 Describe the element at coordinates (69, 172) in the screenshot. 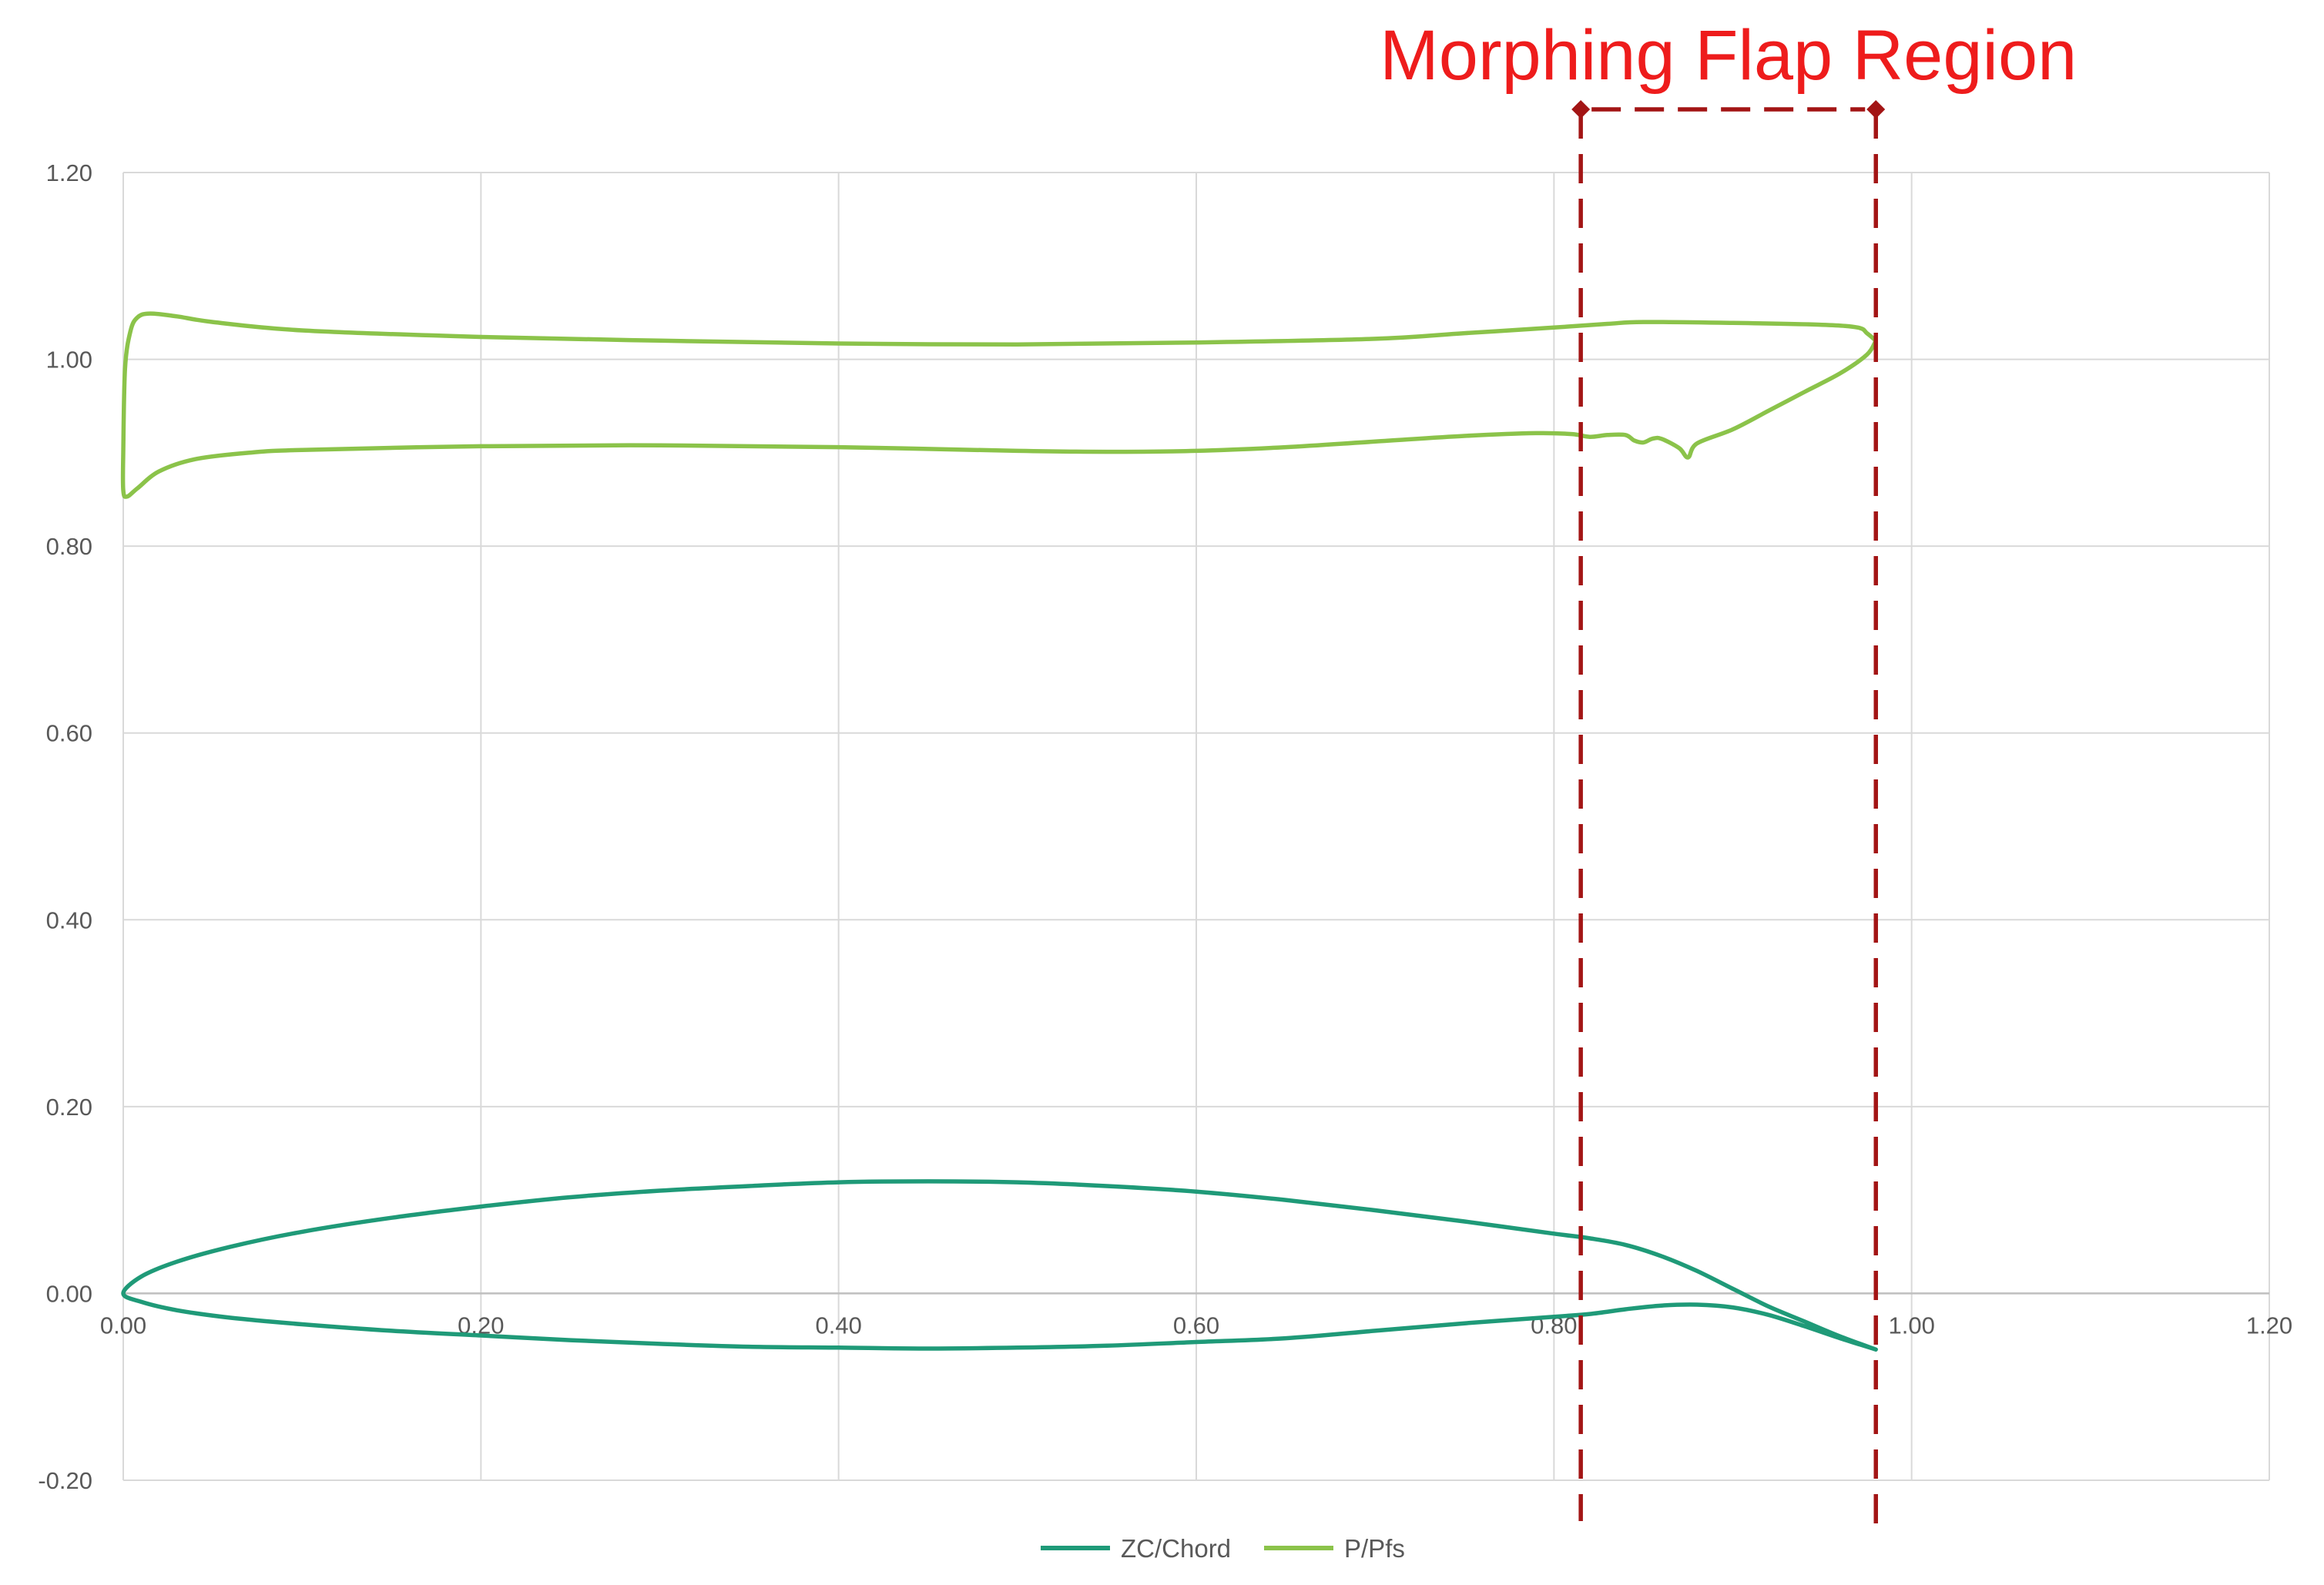

I see `y-tick-label-7: 1.20` at that location.